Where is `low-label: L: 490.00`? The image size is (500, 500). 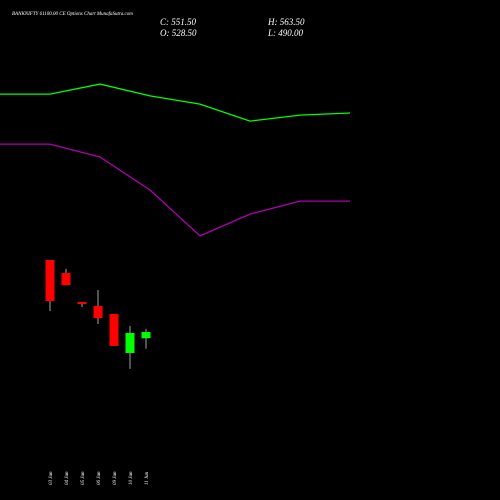 low-label: L: 490.00 is located at coordinates (285, 33).